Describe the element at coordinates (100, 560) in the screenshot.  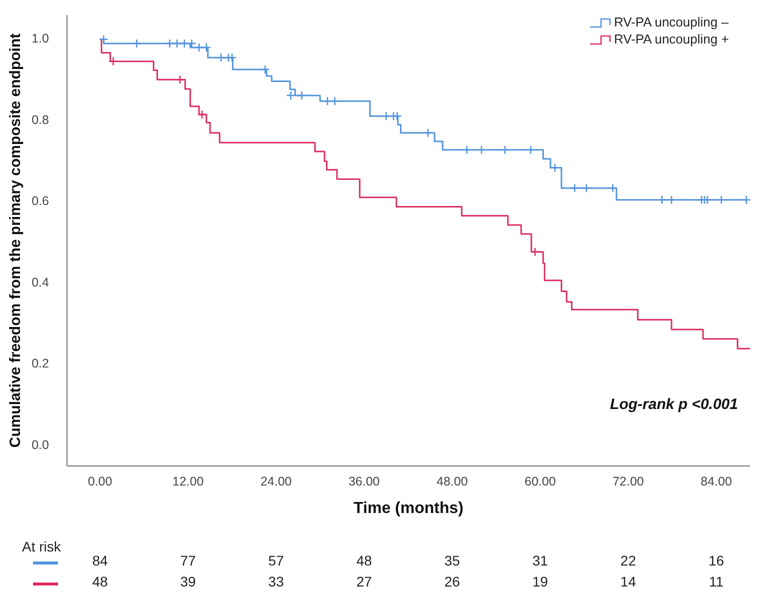
I see `text: 84` at that location.